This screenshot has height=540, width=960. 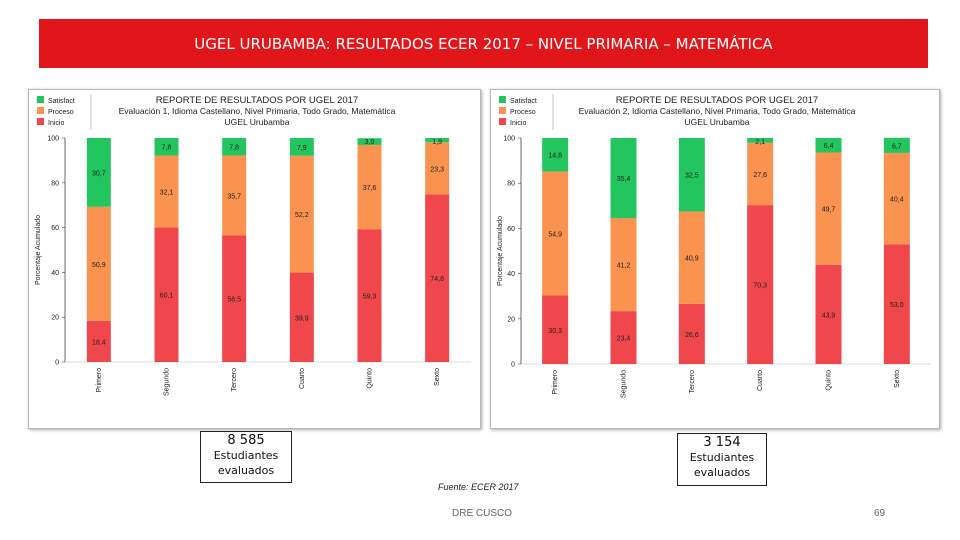 I want to click on data-label: 41,2, so click(x=624, y=266).